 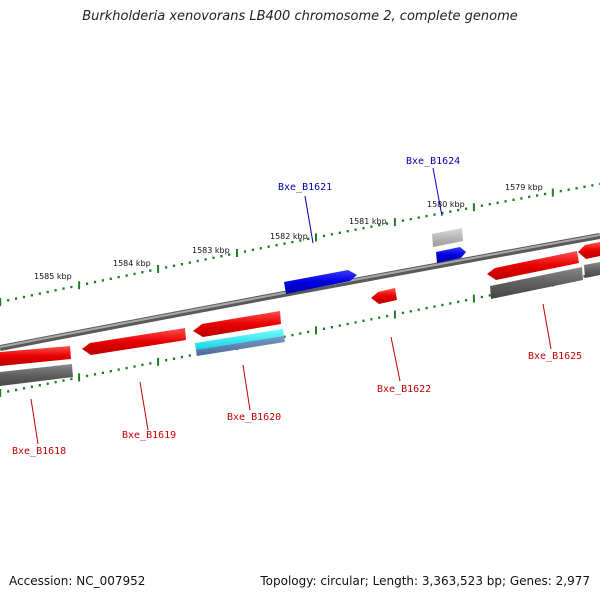 I want to click on gene-bxe-b1625-cds, so click(x=536, y=283).